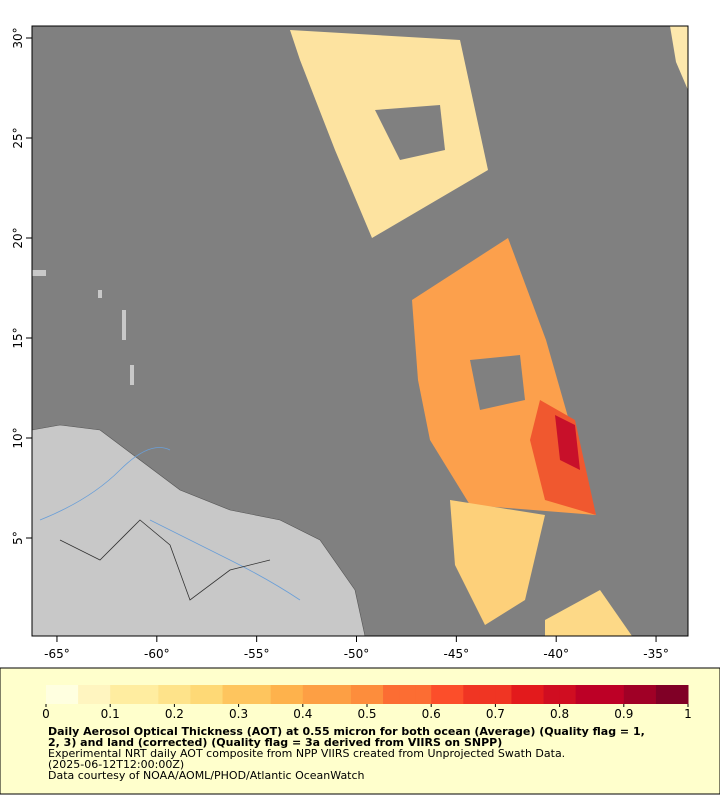 Image resolution: width=720 pixels, height=804 pixels. Describe the element at coordinates (688, 714) in the screenshot. I see `colorbar-tick-label: 1` at that location.